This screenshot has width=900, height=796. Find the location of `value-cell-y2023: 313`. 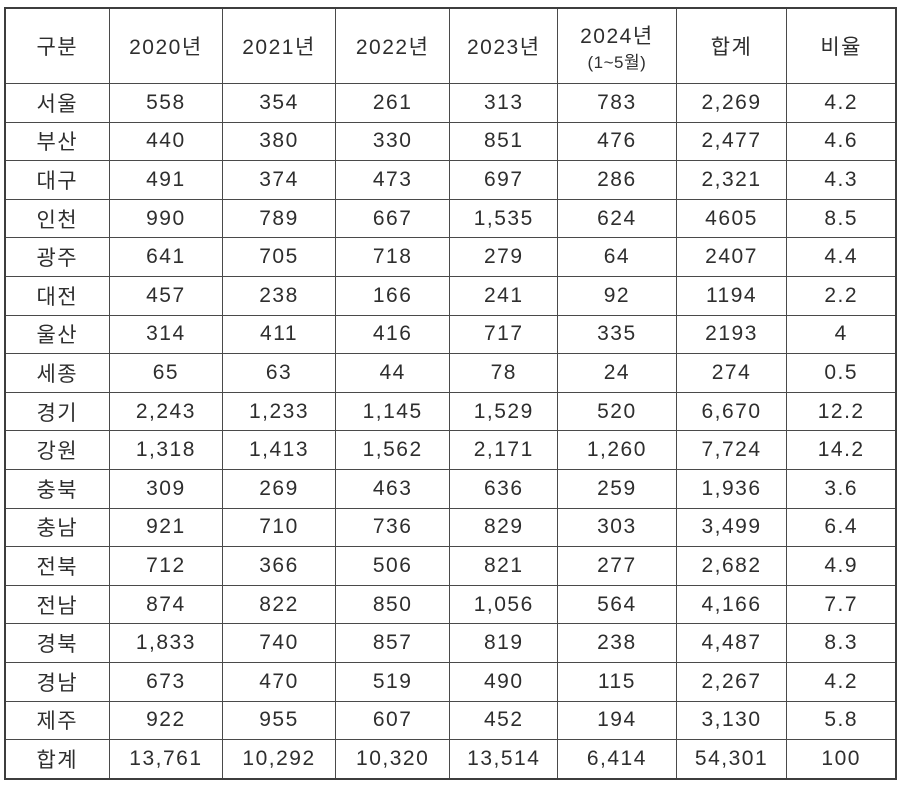

value-cell-y2023: 313 is located at coordinates (504, 103).